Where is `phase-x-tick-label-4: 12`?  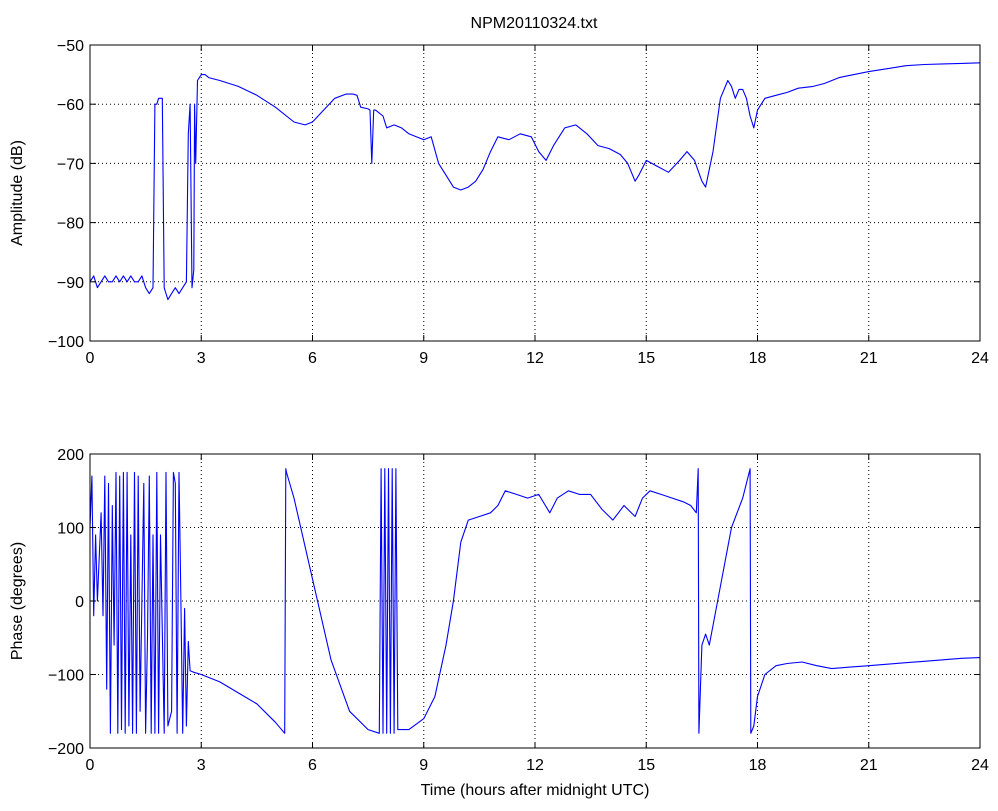 phase-x-tick-label-4: 12 is located at coordinates (535, 765).